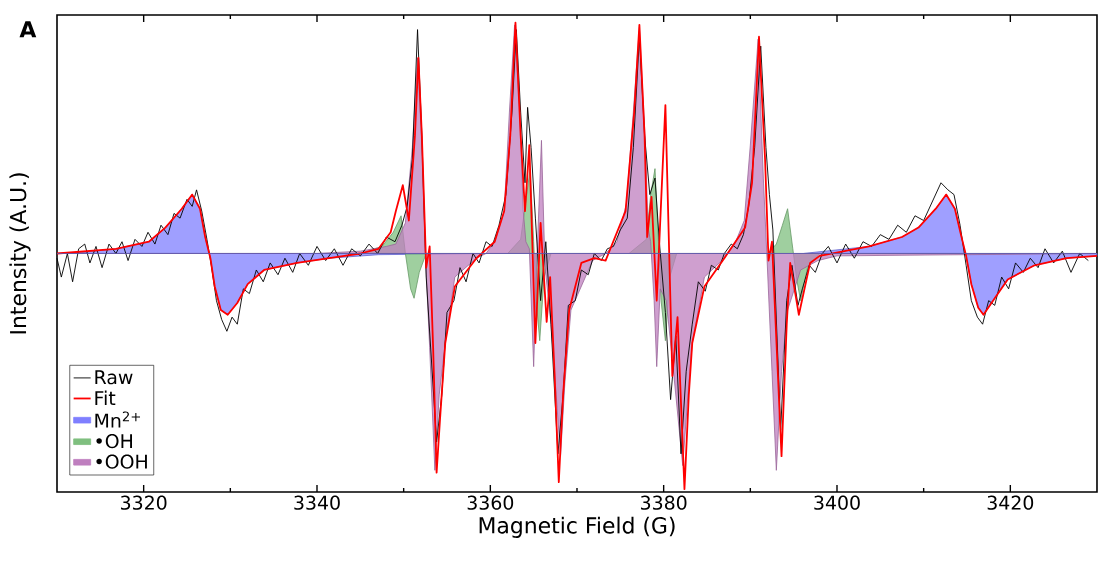 This screenshot has width=1100, height=572. Describe the element at coordinates (664, 502) in the screenshot. I see `x-tick-label: 3380` at that location.